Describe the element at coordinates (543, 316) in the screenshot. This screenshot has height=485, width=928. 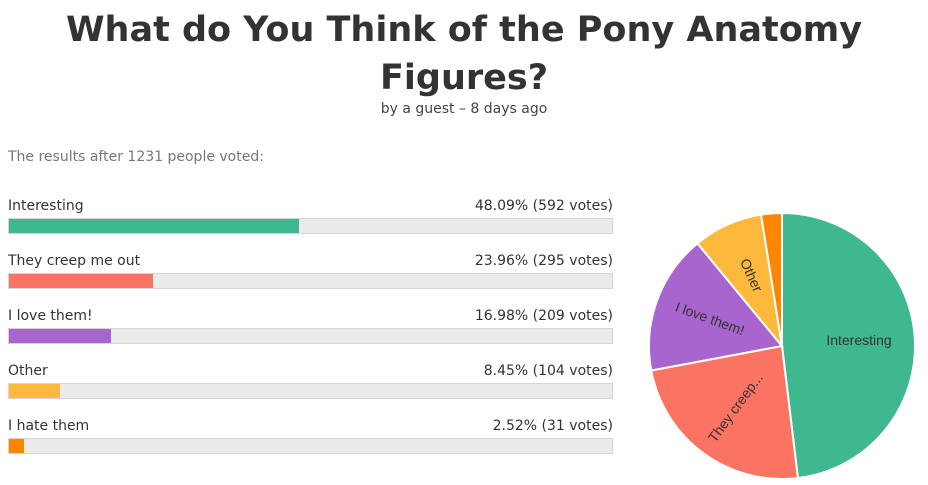
I see `result-value: 16.98% (209 votes)` at that location.